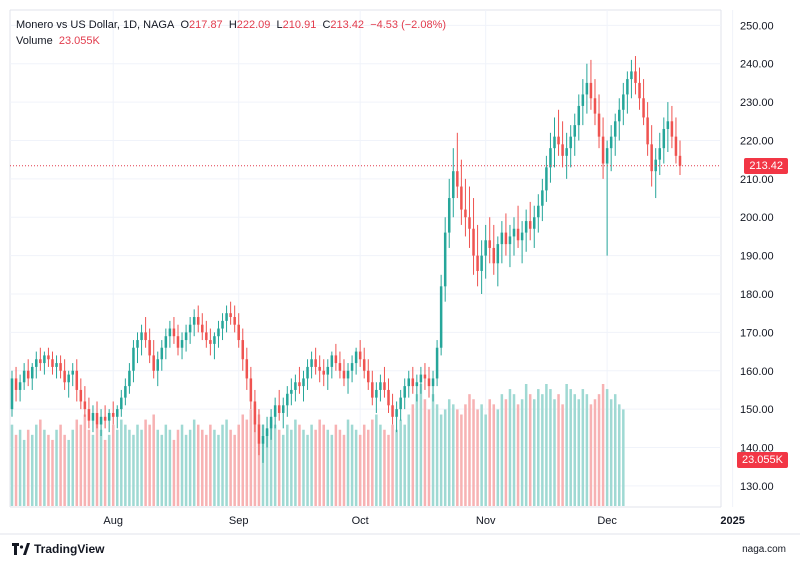 Image resolution: width=800 pixels, height=566 pixels. What do you see at coordinates (757, 65) in the screenshot?
I see `y-tick-label: 240.00` at bounding box center [757, 65].